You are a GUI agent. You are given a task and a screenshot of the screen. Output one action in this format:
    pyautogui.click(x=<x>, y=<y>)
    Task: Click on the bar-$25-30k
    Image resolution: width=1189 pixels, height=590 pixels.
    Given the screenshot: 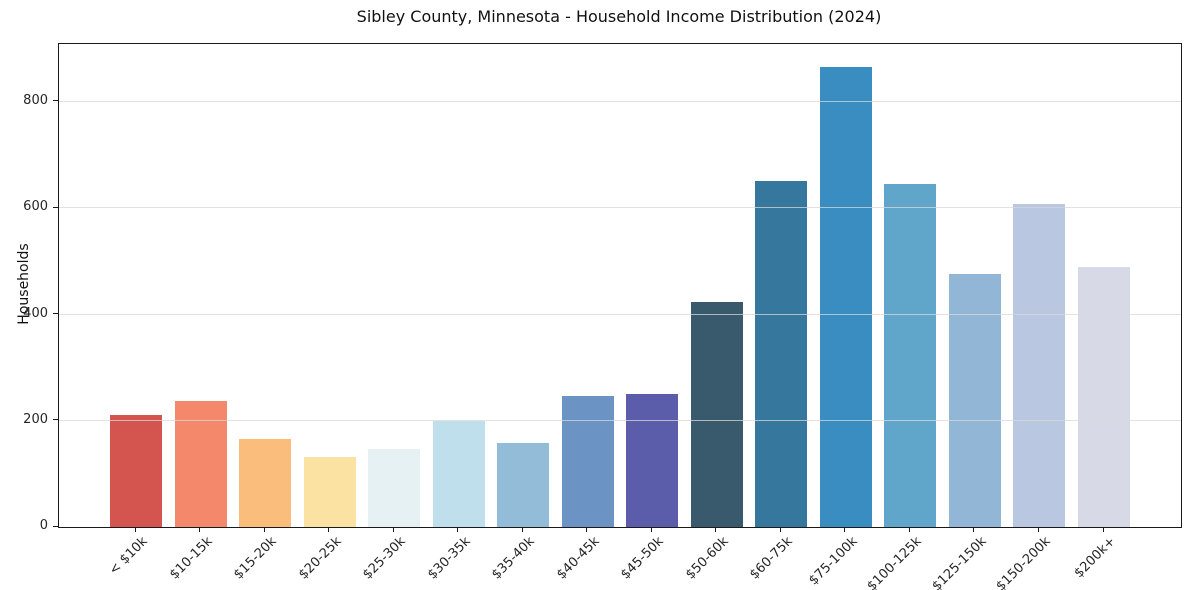 What is the action you would take?
    pyautogui.click(x=394, y=488)
    